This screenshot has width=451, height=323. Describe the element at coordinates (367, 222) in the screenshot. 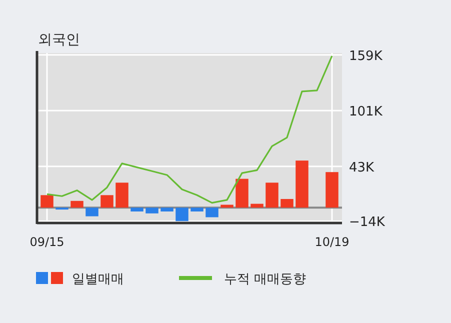

I see `y-tick-label: −14K` at that location.